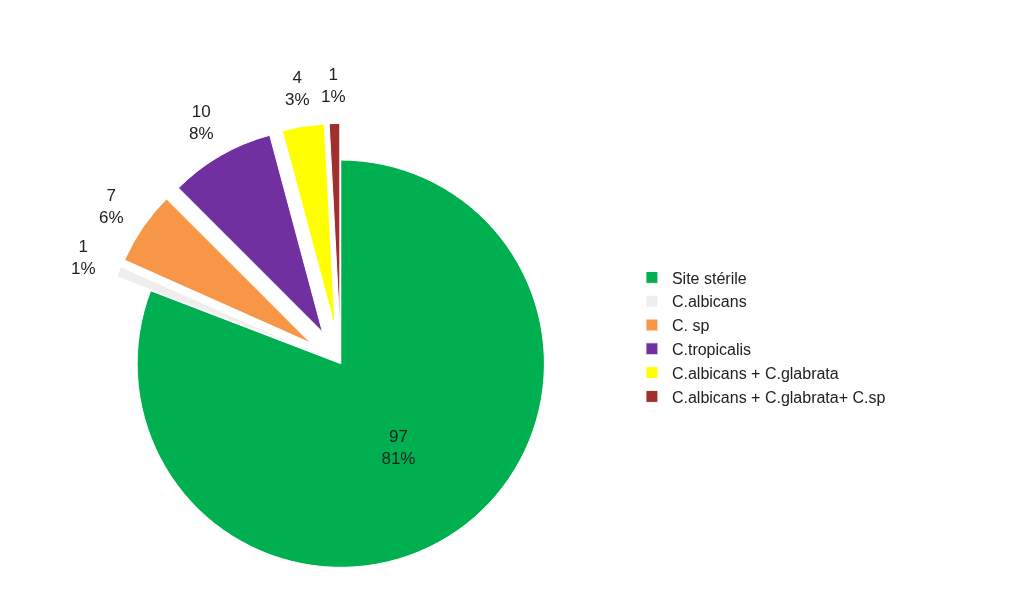  What do you see at coordinates (709, 278) in the screenshot?
I see `legend-label: Site stérile` at bounding box center [709, 278].